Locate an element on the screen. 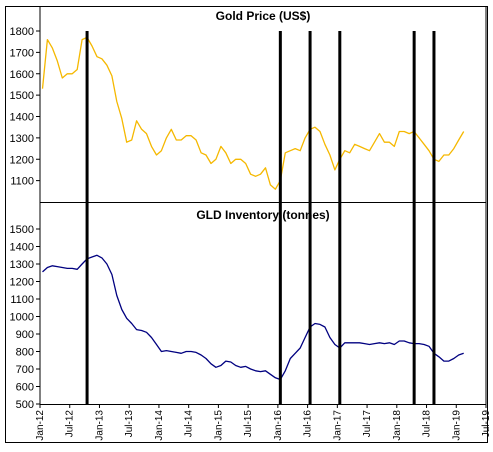 This screenshot has height=452, width=493. gld-y-tick-label: 500 is located at coordinates (25, 405).